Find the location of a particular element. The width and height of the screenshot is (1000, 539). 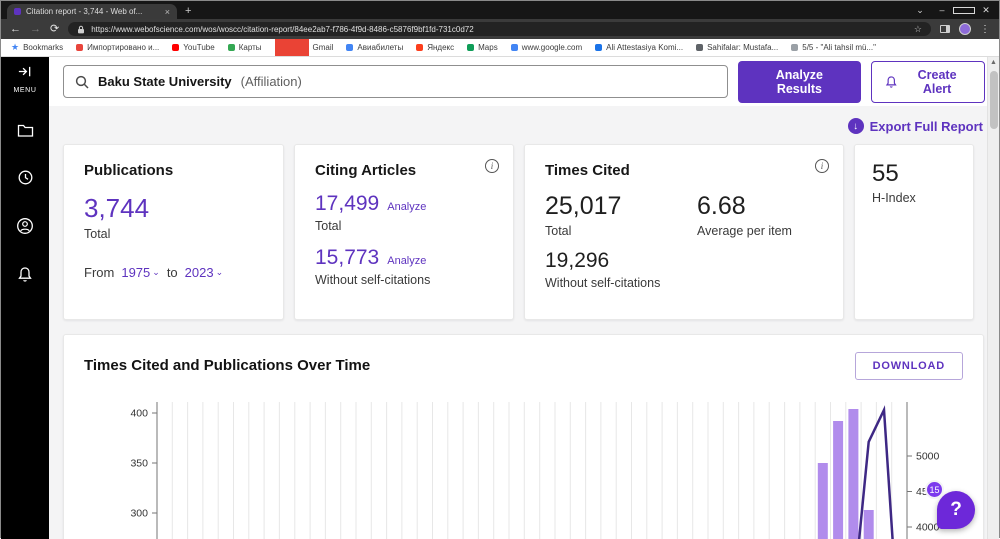

scrollbar-thumb is located at coordinates (994, 100).